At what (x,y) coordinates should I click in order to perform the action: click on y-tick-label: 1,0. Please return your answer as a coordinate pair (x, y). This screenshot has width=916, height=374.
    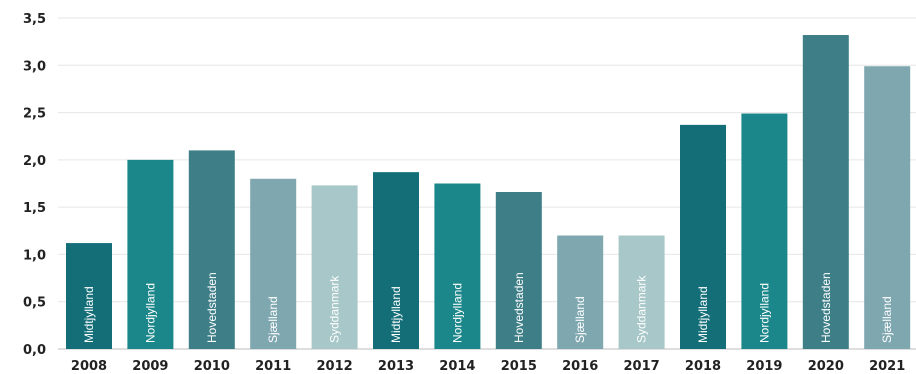
    Looking at the image, I should click on (34, 255).